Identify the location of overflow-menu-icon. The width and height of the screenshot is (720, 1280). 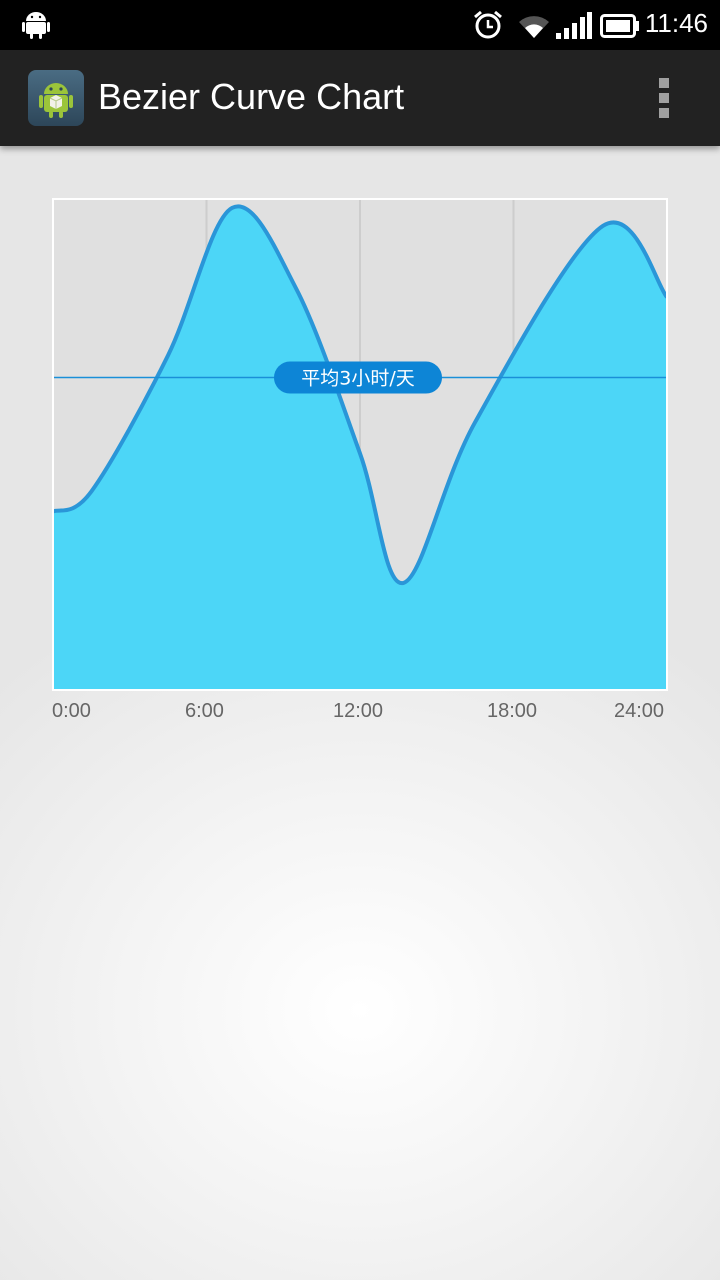
(664, 98).